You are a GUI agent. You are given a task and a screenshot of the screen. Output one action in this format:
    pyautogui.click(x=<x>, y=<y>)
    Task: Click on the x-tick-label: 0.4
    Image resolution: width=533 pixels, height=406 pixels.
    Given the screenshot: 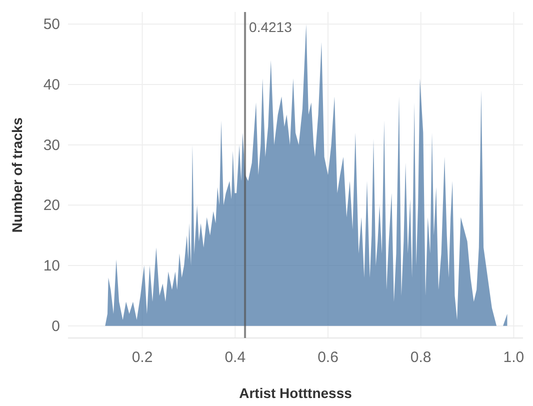 What is the action you would take?
    pyautogui.click(x=235, y=357)
    